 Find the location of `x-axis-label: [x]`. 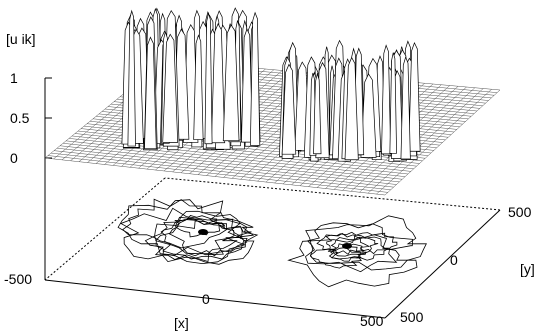

x-axis-label: [x] is located at coordinates (181, 323).